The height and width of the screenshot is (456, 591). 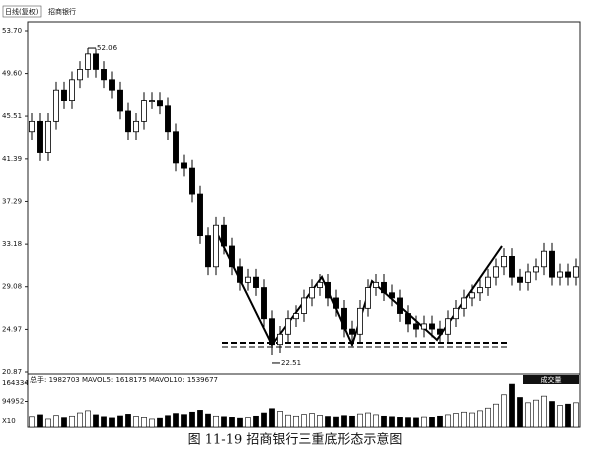 I want to click on y-tick-label: 37.29, so click(x=12, y=201).